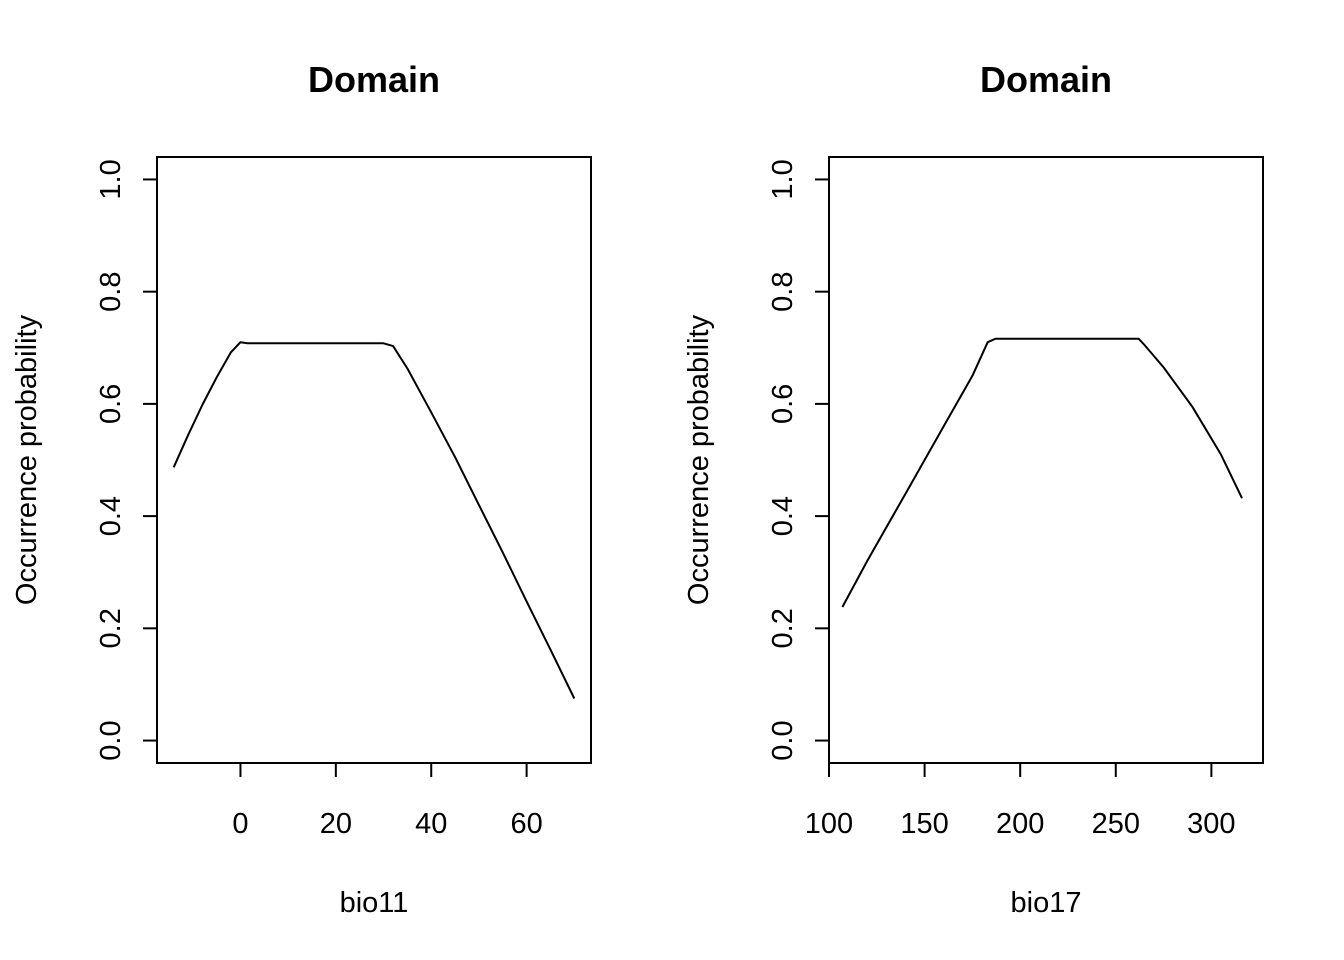  What do you see at coordinates (1116, 824) in the screenshot?
I see `x-tick-label: 250` at bounding box center [1116, 824].